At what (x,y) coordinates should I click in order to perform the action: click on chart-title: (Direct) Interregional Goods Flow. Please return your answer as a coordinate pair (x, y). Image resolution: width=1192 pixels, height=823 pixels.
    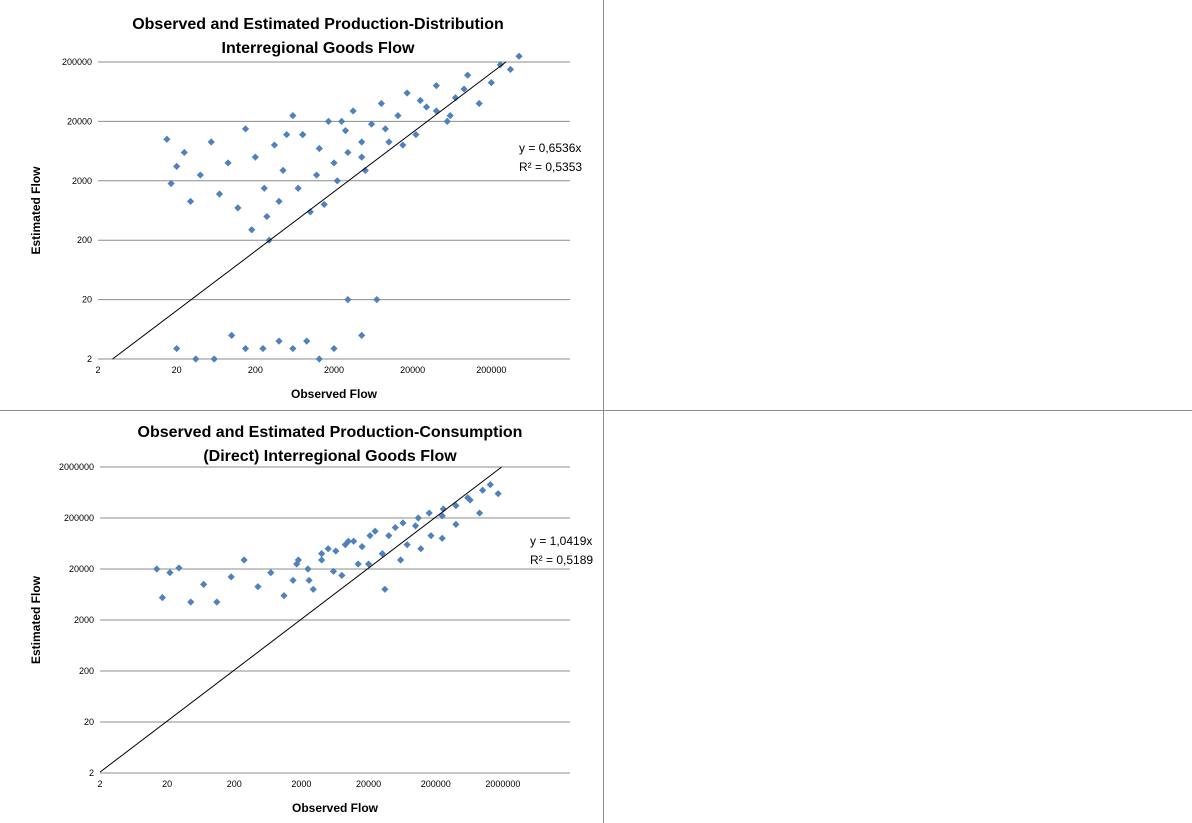
    Looking at the image, I should click on (330, 456).